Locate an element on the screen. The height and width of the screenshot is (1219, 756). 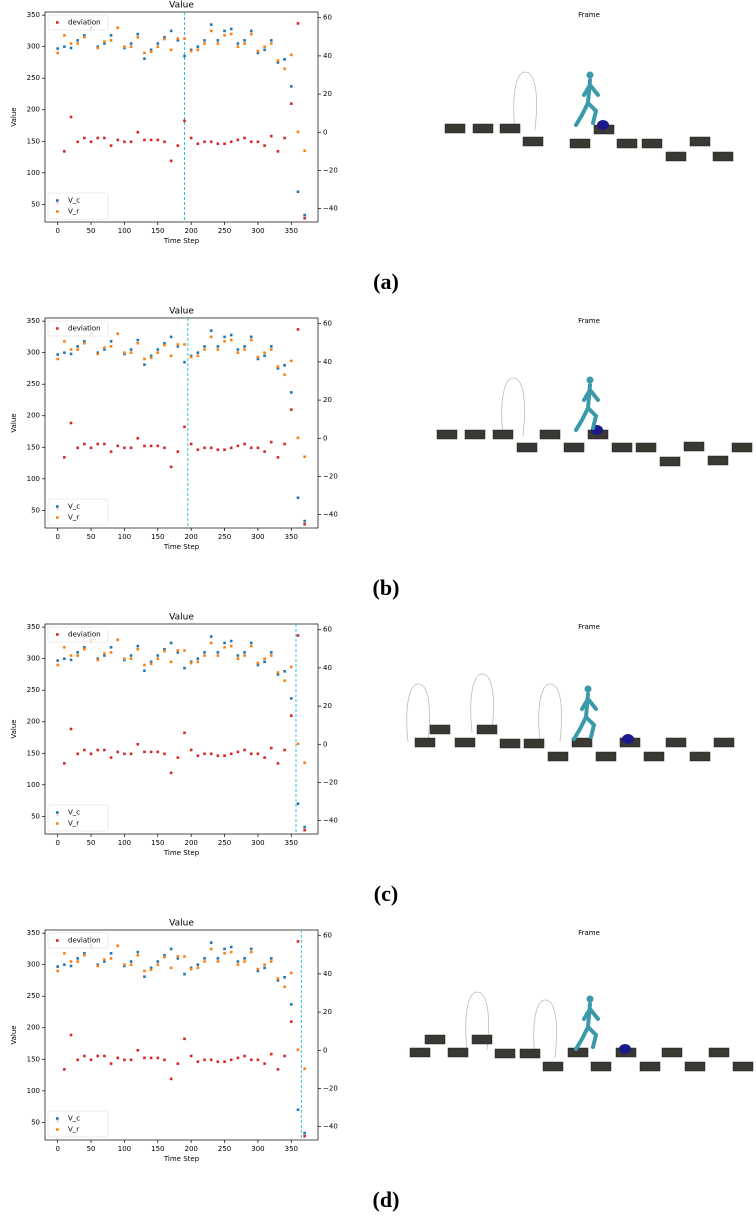
x-tick-label: 0 is located at coordinates (57, 231).